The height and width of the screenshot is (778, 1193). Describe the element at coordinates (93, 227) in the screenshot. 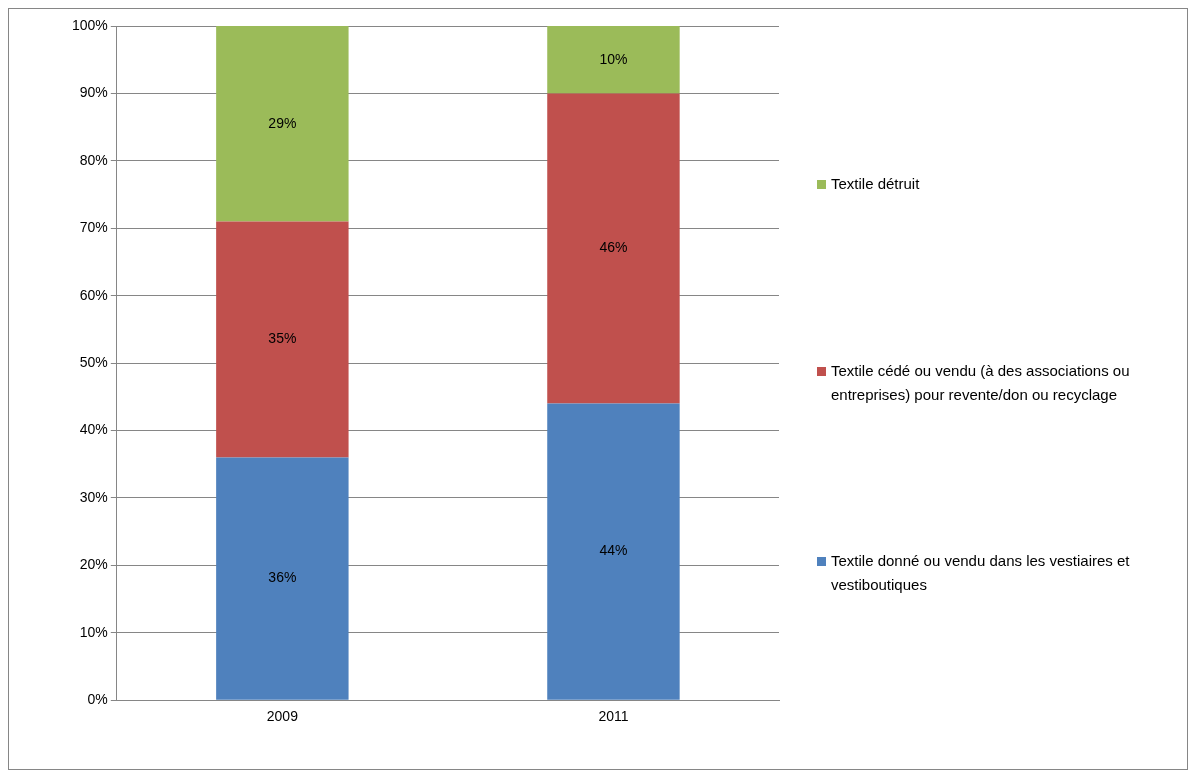

I see `y-tick-label: 70%` at that location.